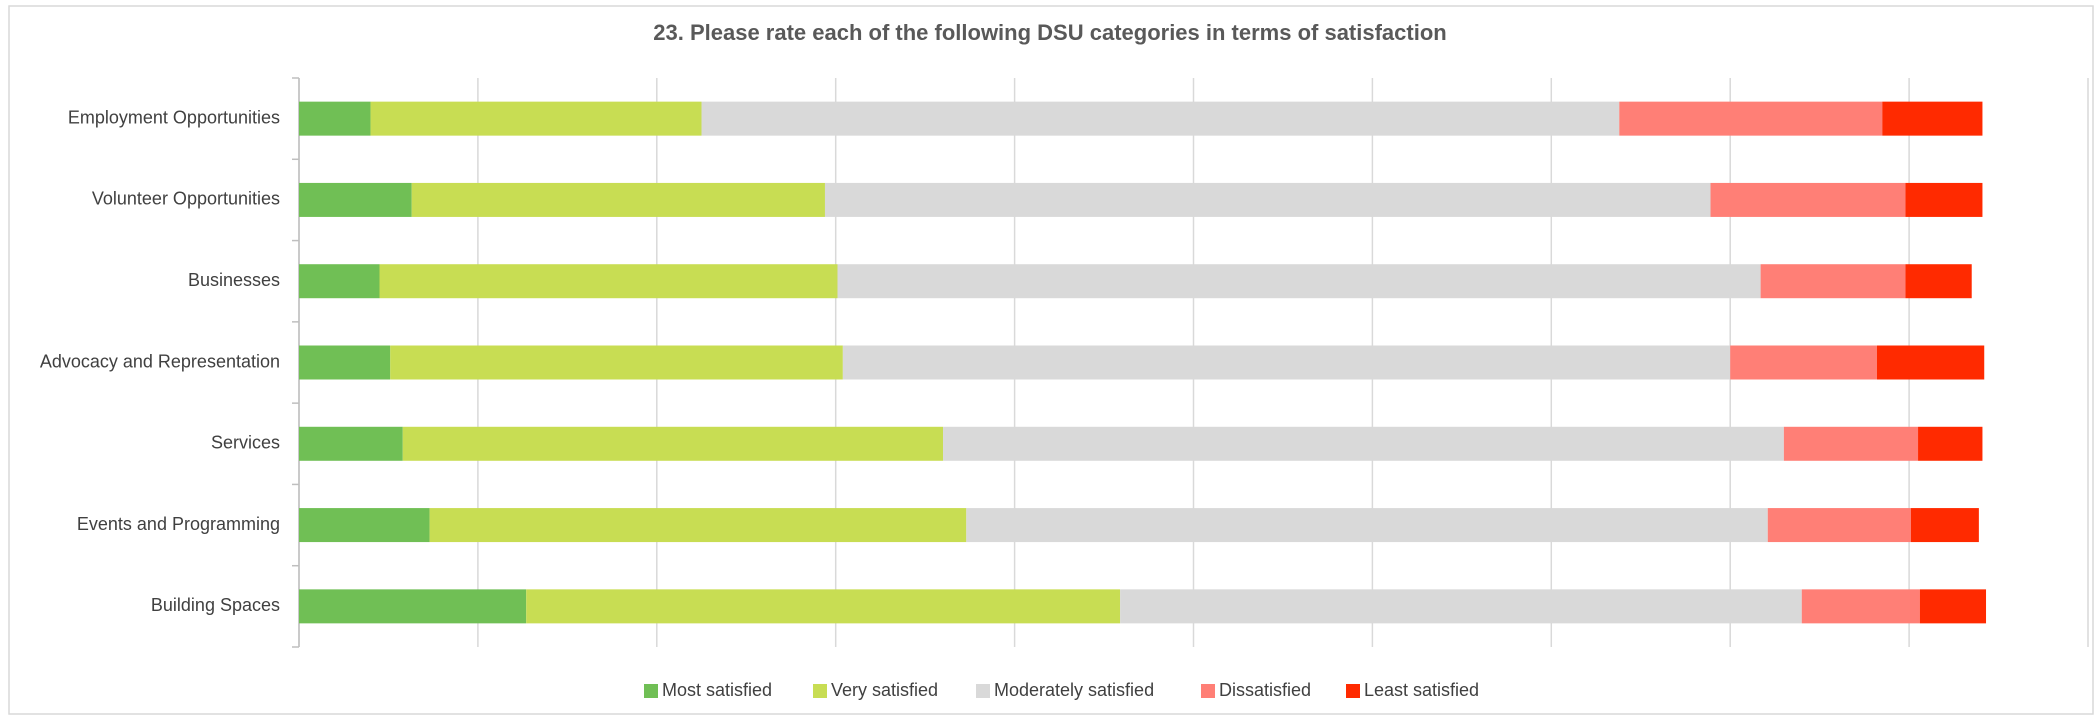 The height and width of the screenshot is (720, 2099). I want to click on legend-label: Most satisfied, so click(717, 690).